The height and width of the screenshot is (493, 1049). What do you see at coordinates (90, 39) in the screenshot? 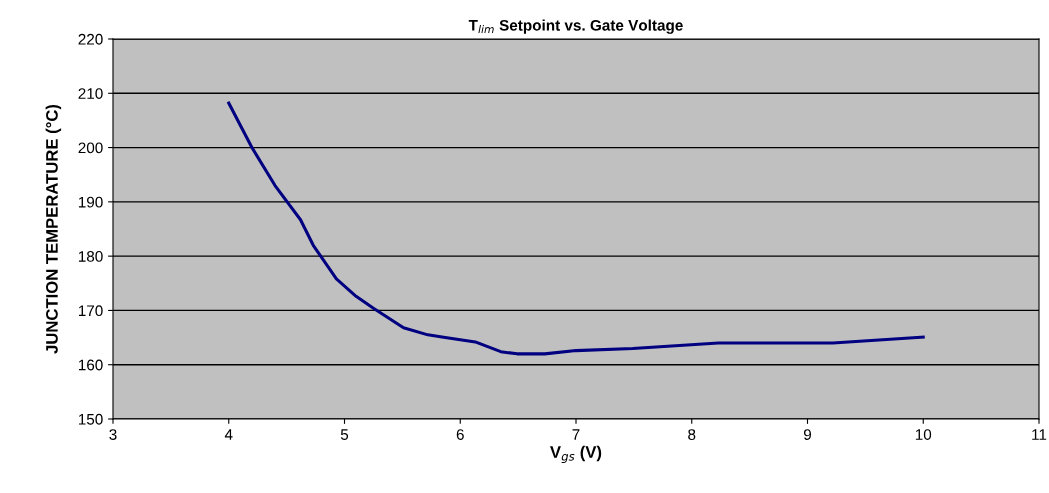
I see `y-tick-label: 220` at bounding box center [90, 39].